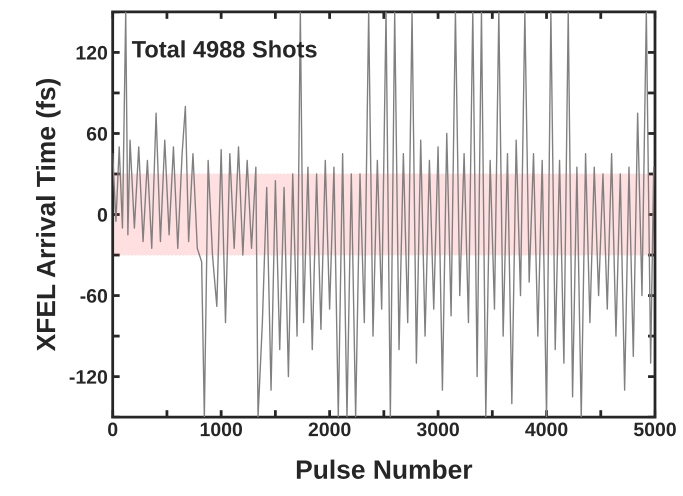 The image size is (683, 496). What do you see at coordinates (329, 429) in the screenshot?
I see `x-tick-label: 2000` at bounding box center [329, 429].